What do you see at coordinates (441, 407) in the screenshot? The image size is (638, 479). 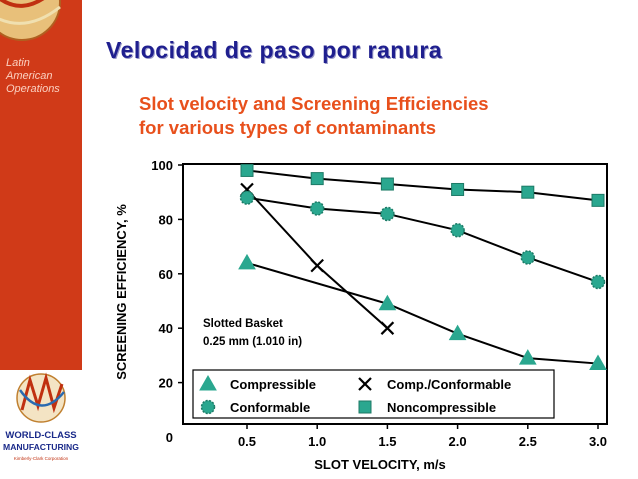 I see `legend-label: Noncompressible` at bounding box center [441, 407].